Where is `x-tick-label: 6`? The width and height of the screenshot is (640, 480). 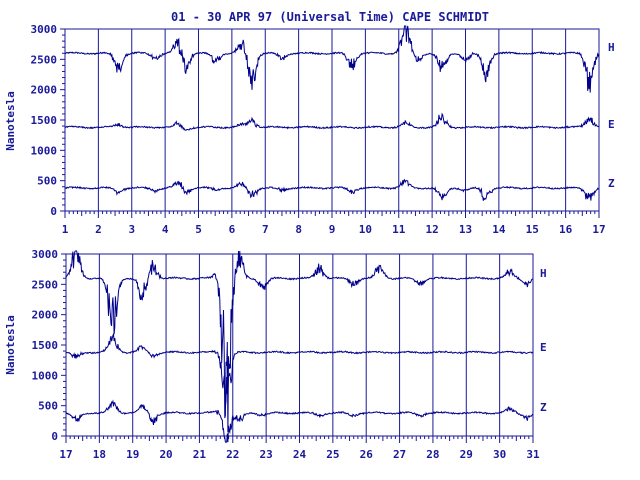 x-tick-label: 6 is located at coordinates (232, 229).